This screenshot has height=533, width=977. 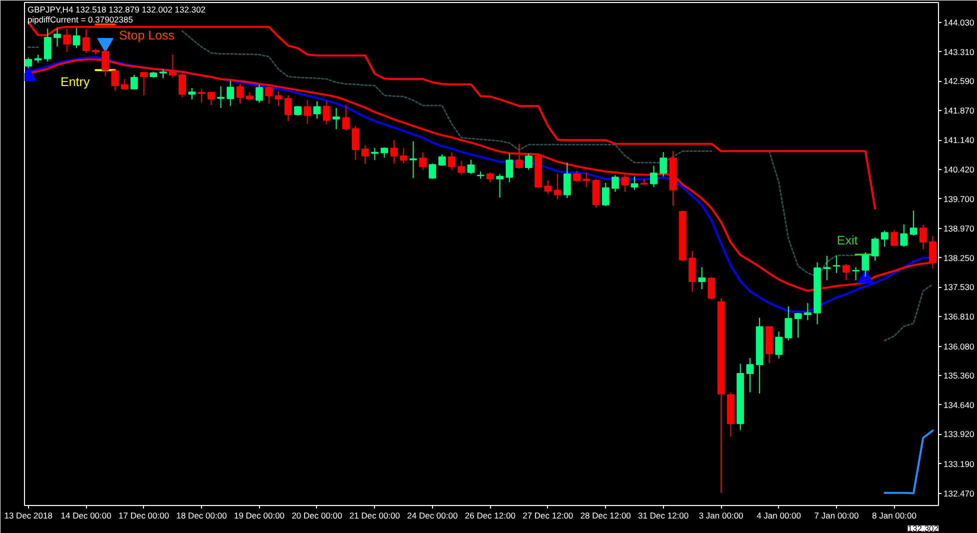 What do you see at coordinates (959, 405) in the screenshot?
I see `y-tick-label: 134.640` at bounding box center [959, 405].